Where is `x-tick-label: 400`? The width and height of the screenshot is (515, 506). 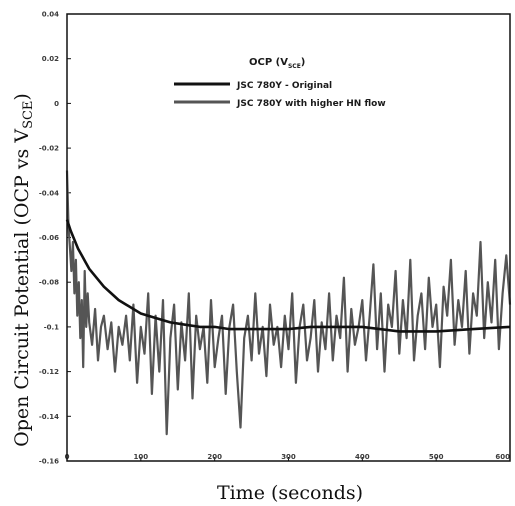 x-tick-label: 400 is located at coordinates (362, 457).